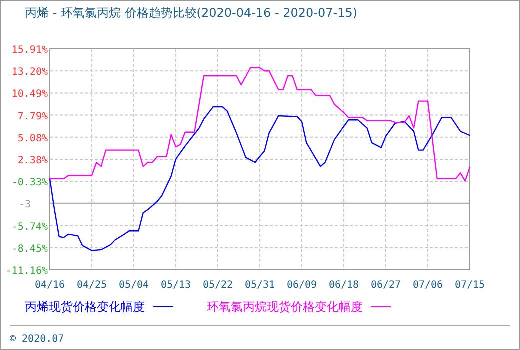 The height and width of the screenshot is (350, 520). What do you see at coordinates (30, 72) in the screenshot?
I see `y-tick-label: 13.20%` at bounding box center [30, 72].